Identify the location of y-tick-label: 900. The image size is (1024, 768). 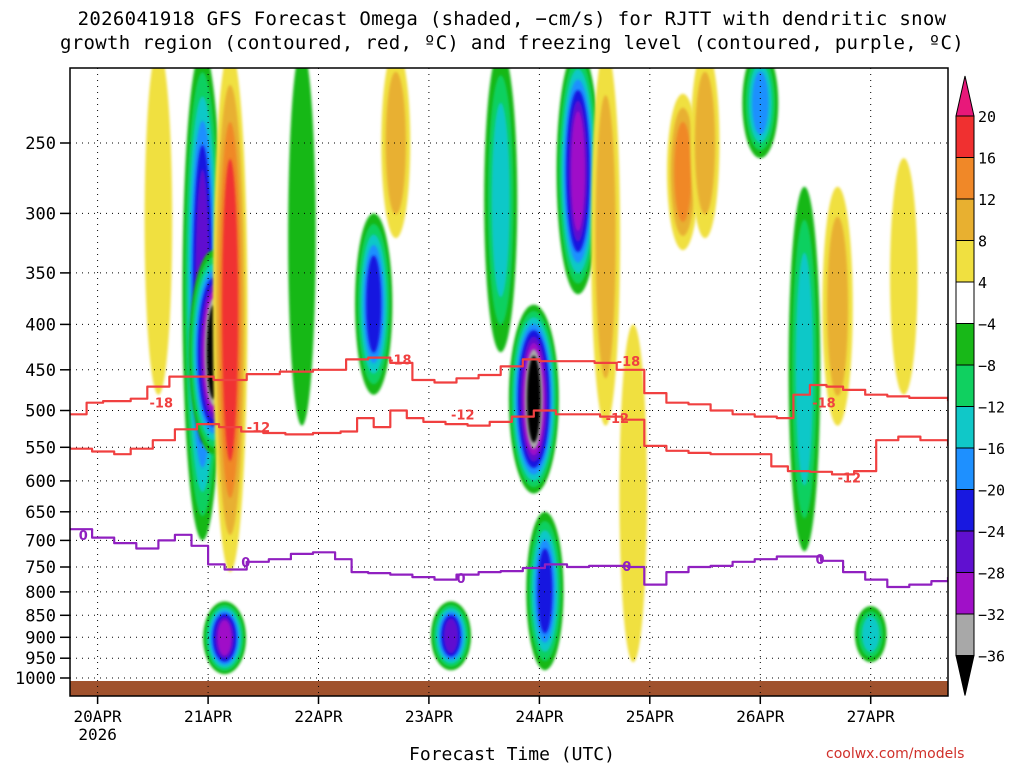
(40, 638).